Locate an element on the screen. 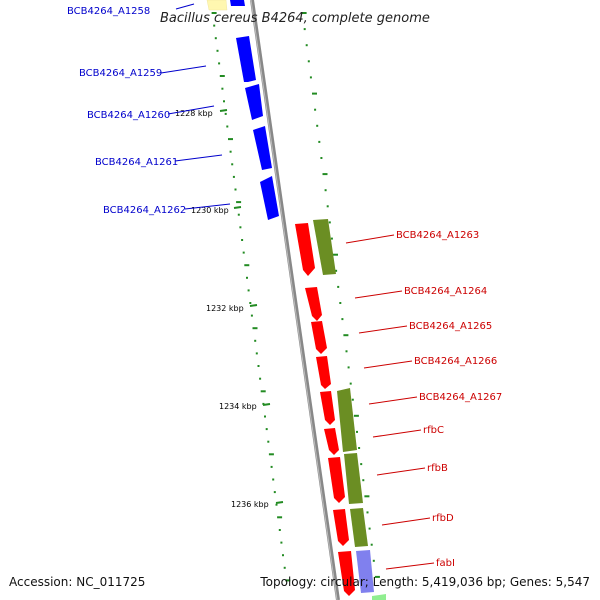 Image resolution: width=600 pixels, height=600 pixels. gene-label-right: BCB4264_A1265 is located at coordinates (450, 326).